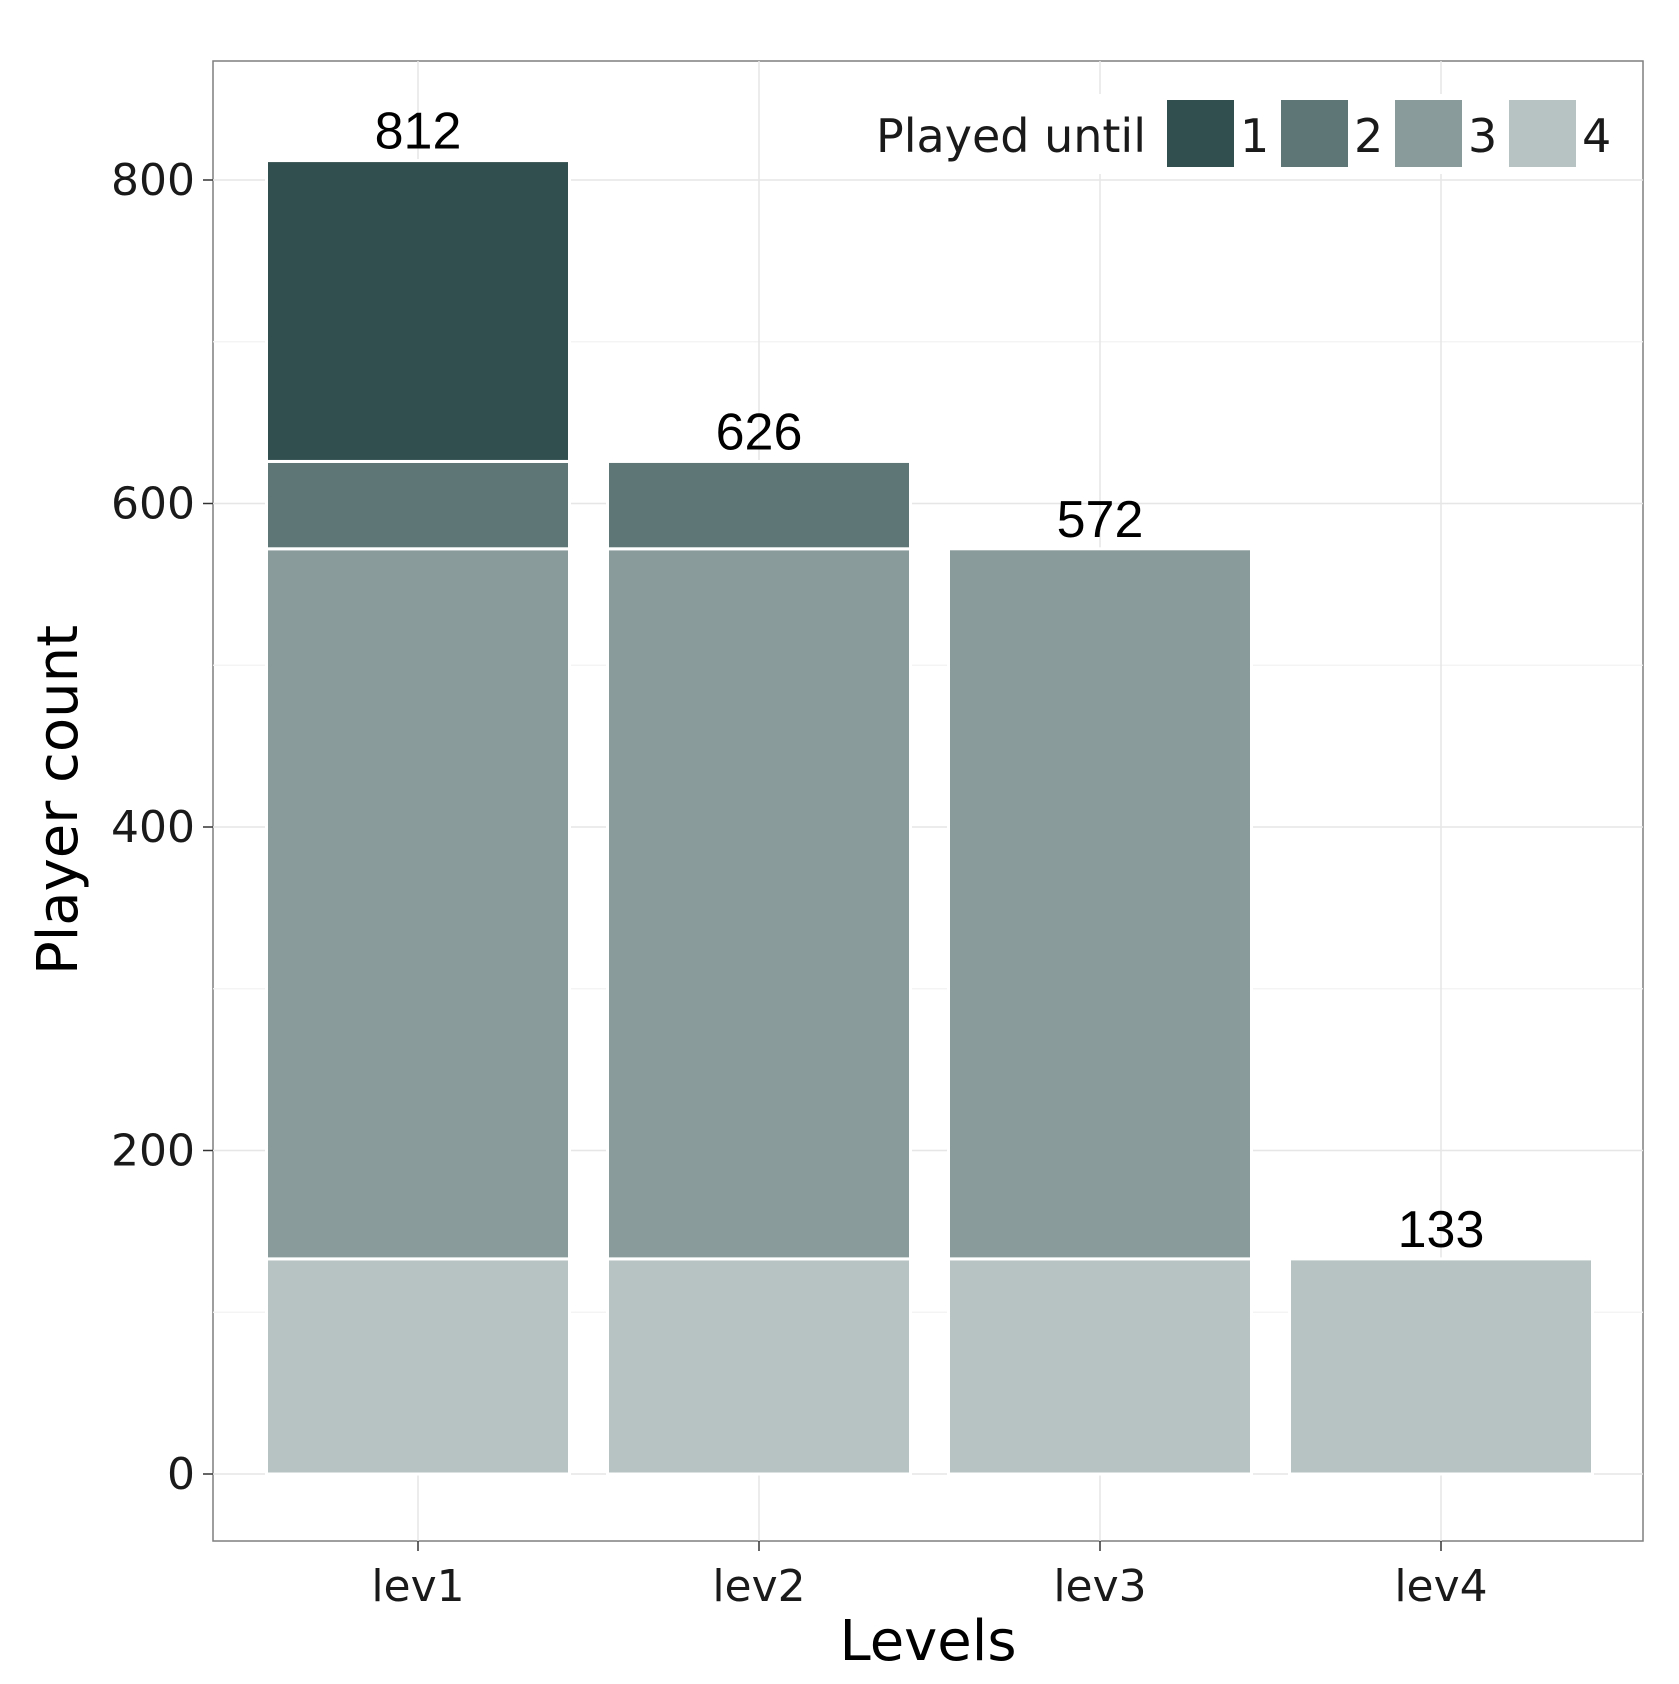  I want to click on y-axis-title: Player count, so click(58, 800).